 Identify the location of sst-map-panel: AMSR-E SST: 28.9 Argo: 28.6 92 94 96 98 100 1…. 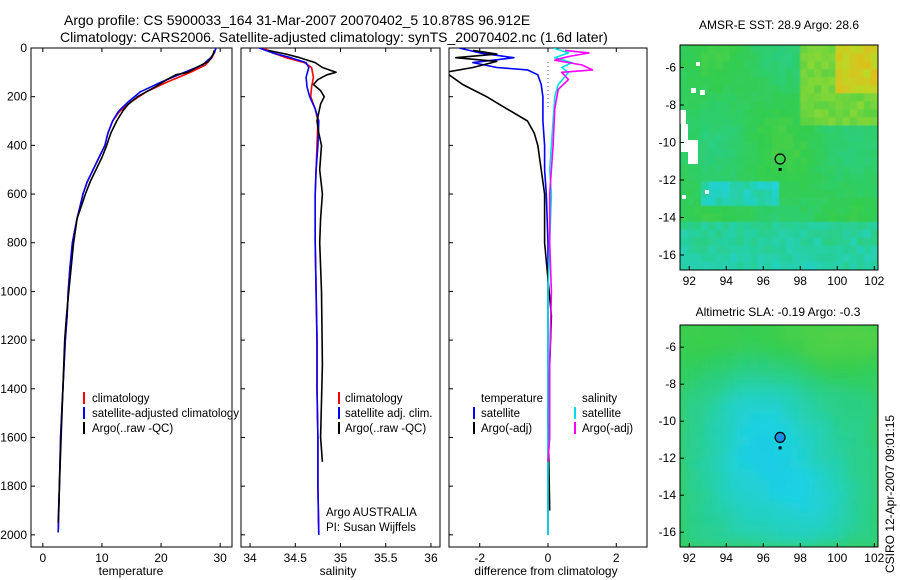
(772, 153).